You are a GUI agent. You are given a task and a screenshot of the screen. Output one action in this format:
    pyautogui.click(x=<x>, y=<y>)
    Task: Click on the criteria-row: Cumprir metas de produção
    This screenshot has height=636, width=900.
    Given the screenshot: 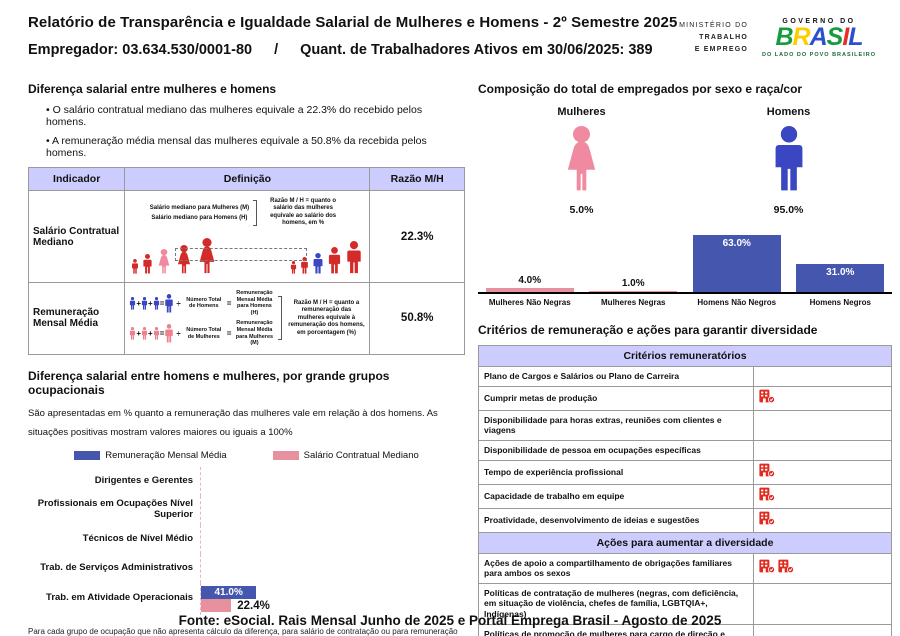 What is the action you would take?
    pyautogui.click(x=684, y=398)
    